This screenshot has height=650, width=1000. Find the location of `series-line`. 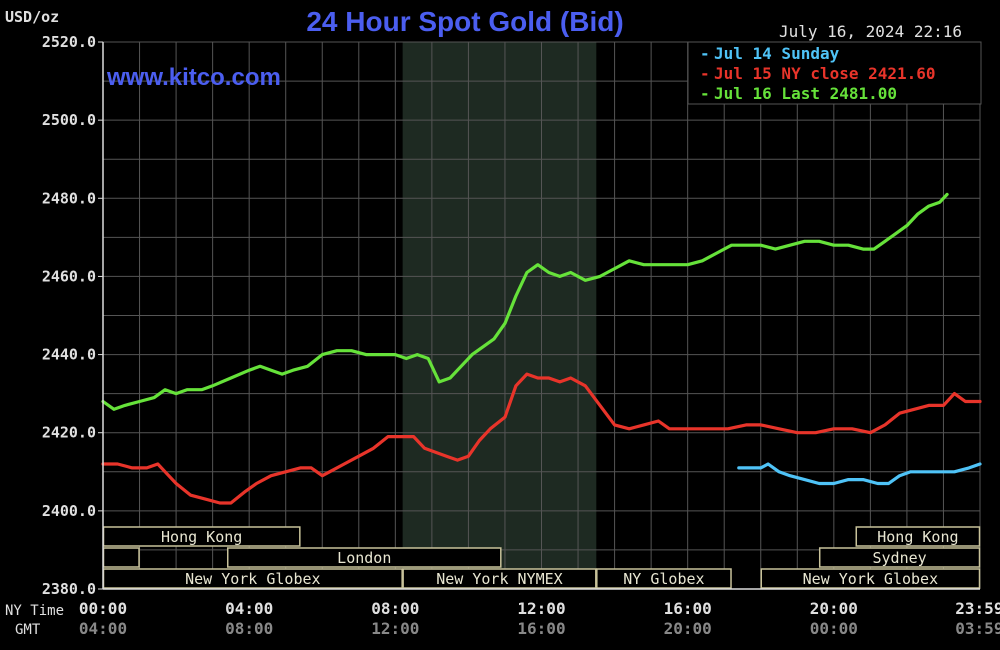

series-line is located at coordinates (859, 474).